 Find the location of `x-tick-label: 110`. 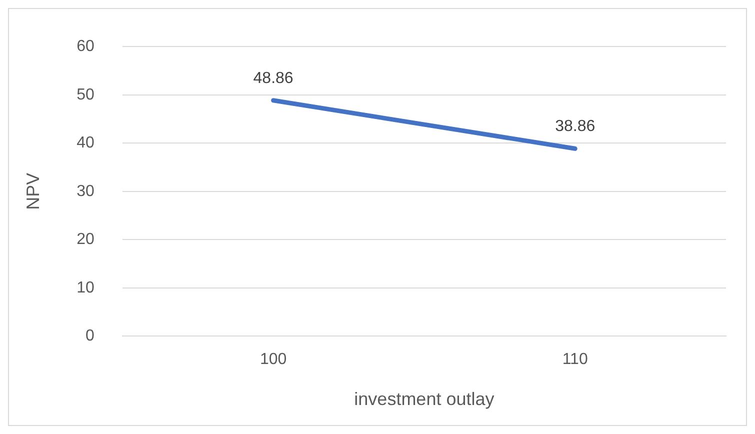

x-tick-label: 110 is located at coordinates (575, 359).